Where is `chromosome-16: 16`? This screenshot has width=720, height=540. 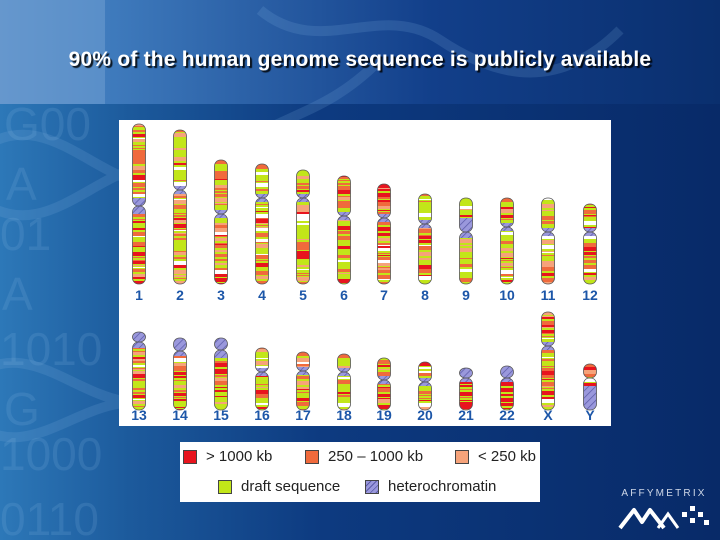
chromosome-16: 16 is located at coordinates (262, 385).